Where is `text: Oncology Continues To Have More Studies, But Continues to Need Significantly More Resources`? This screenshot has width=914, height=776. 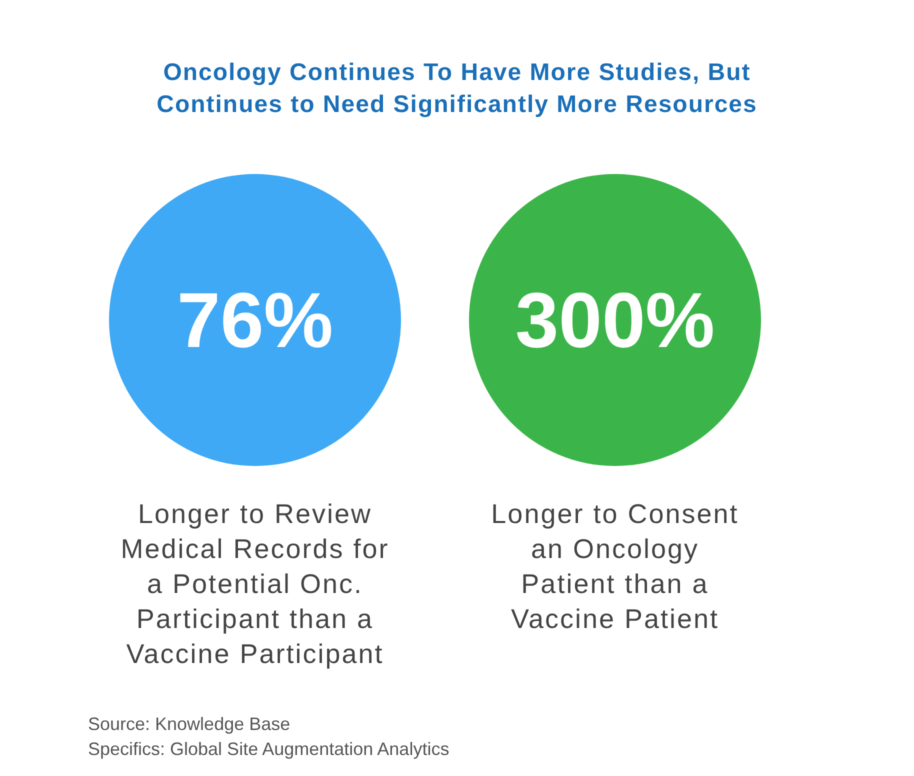
text: Oncology Continues To Have More Studies, But Continues to Need Significantly More Resources is located at coordinates (457, 88).